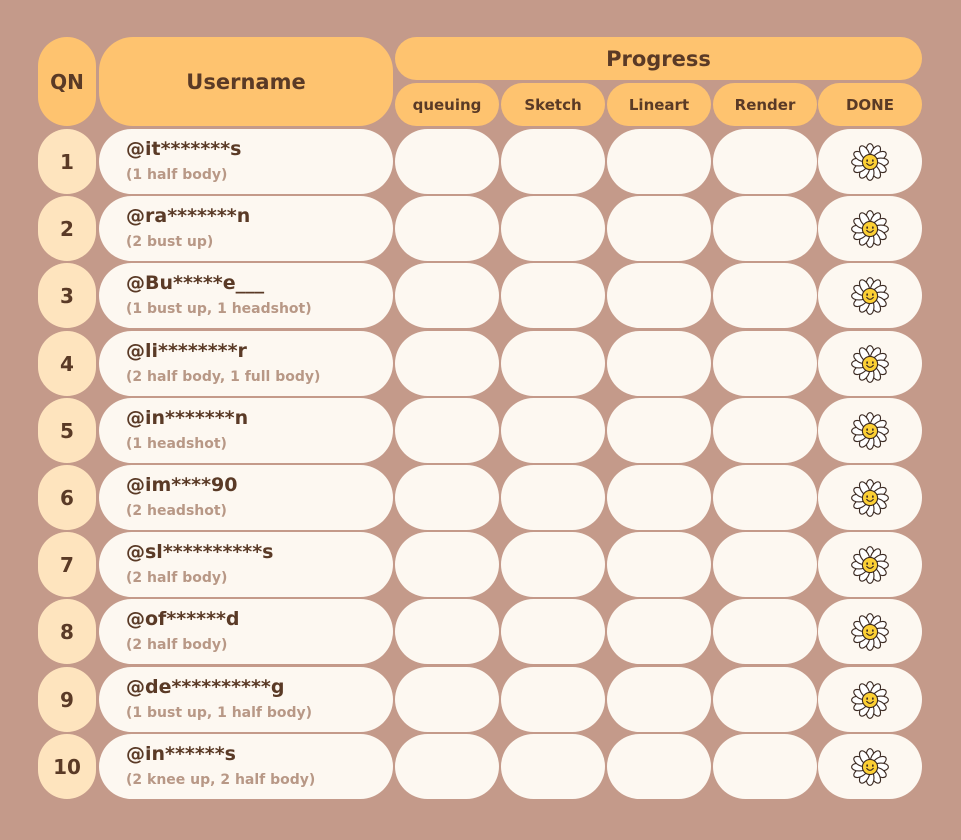  Describe the element at coordinates (246, 430) in the screenshot. I see `username-cell: @in*******n (1 headshot)` at that location.